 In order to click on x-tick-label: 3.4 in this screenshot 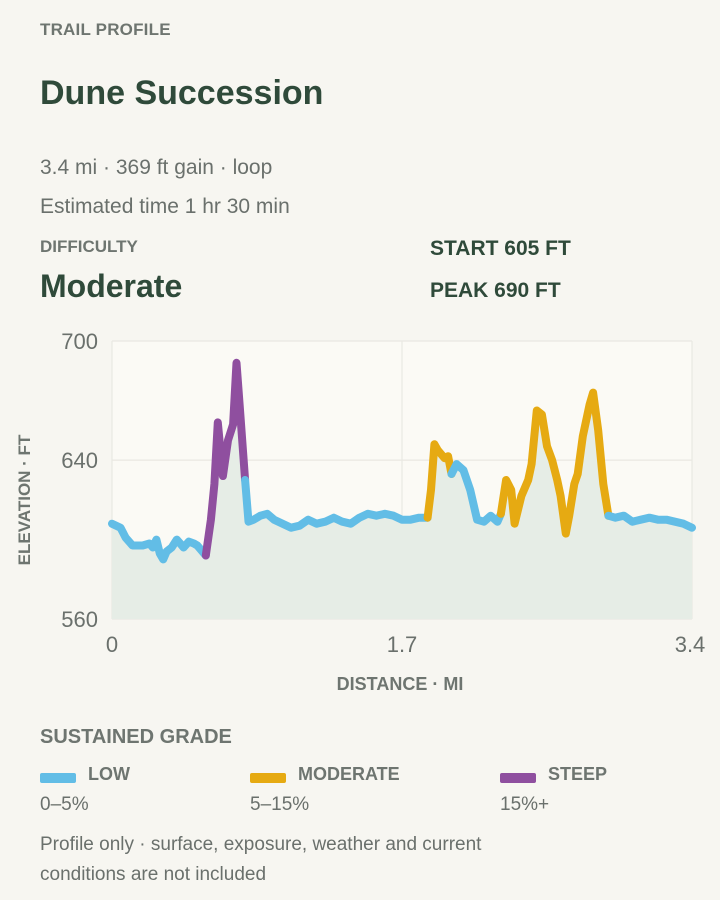, I will do `click(690, 644)`.